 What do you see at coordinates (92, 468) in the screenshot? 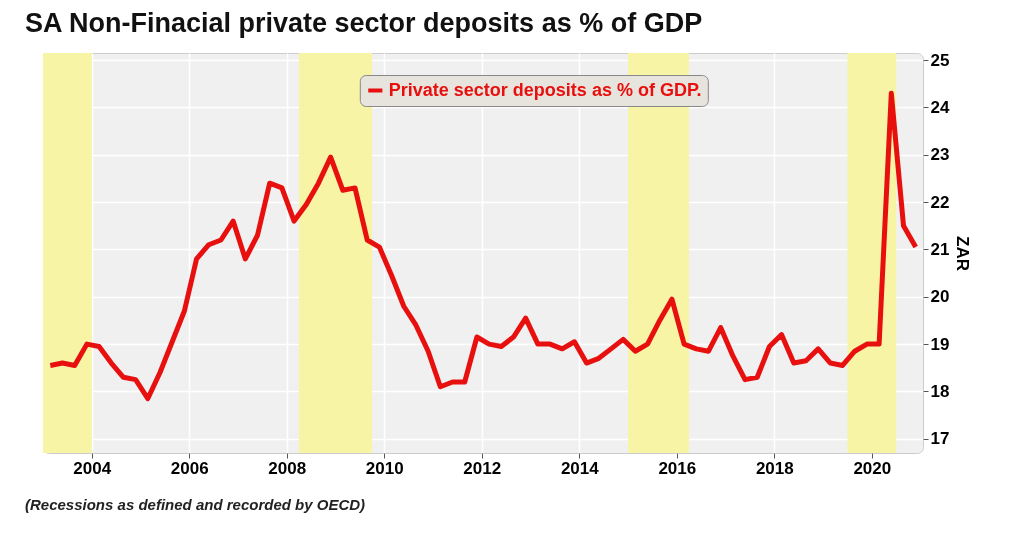
I see `x-tick-label: 2004` at bounding box center [92, 468].